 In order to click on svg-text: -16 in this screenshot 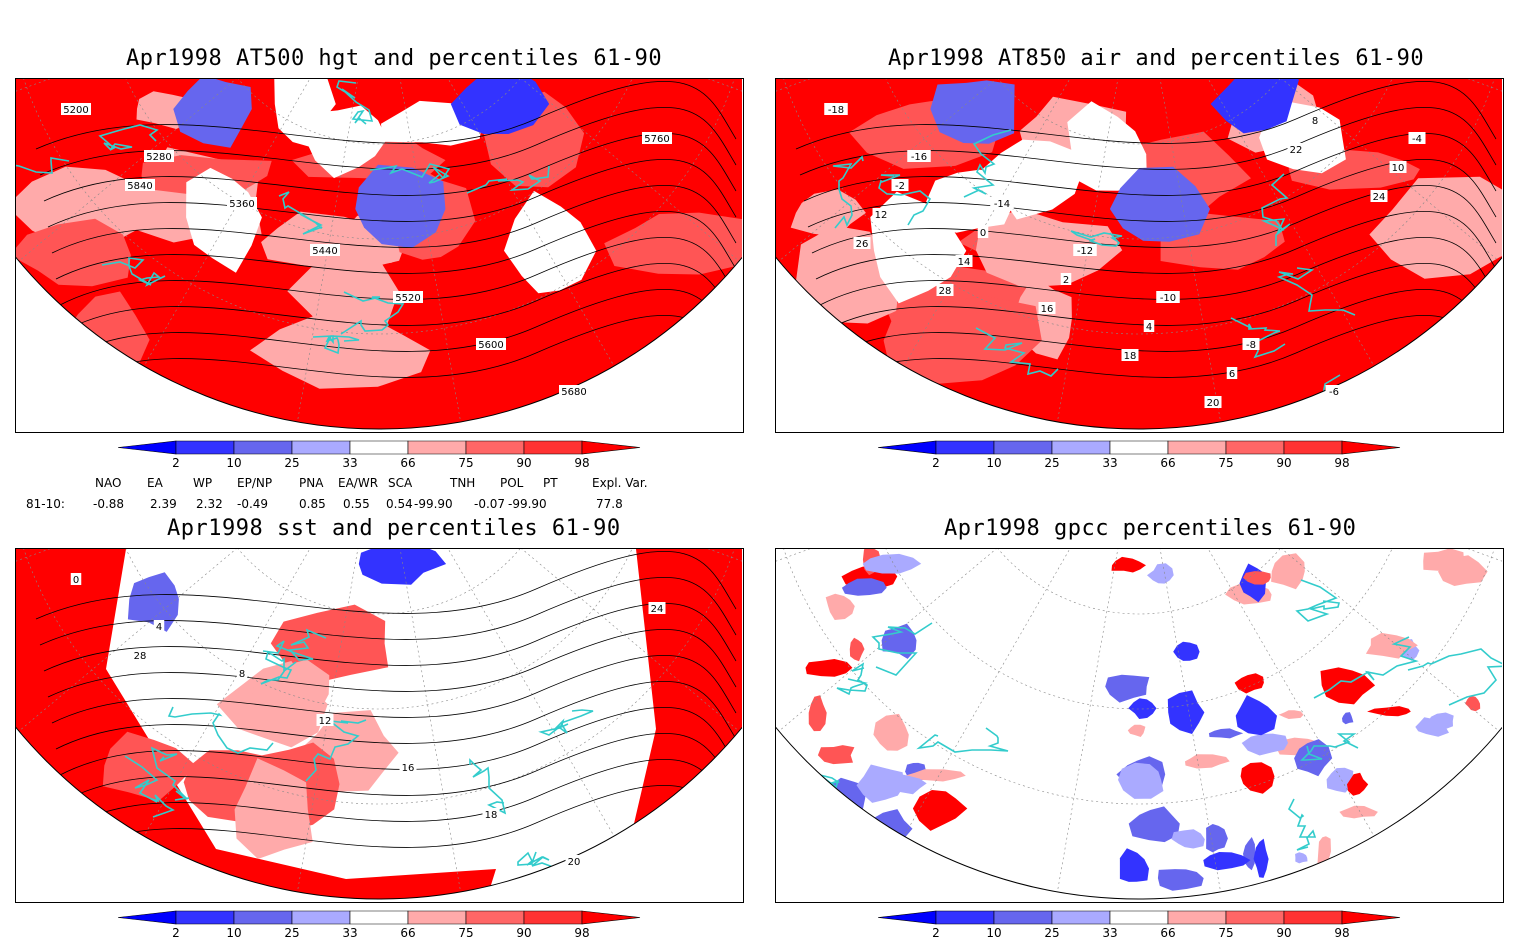, I will do `click(919, 157)`.